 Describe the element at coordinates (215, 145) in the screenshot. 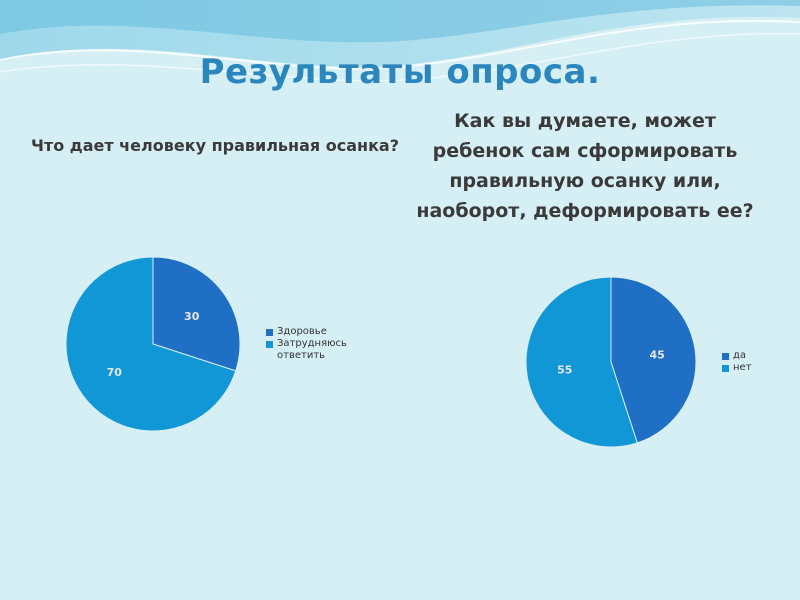

I see `question-left: Что дает человеку правильная осанка?` at that location.